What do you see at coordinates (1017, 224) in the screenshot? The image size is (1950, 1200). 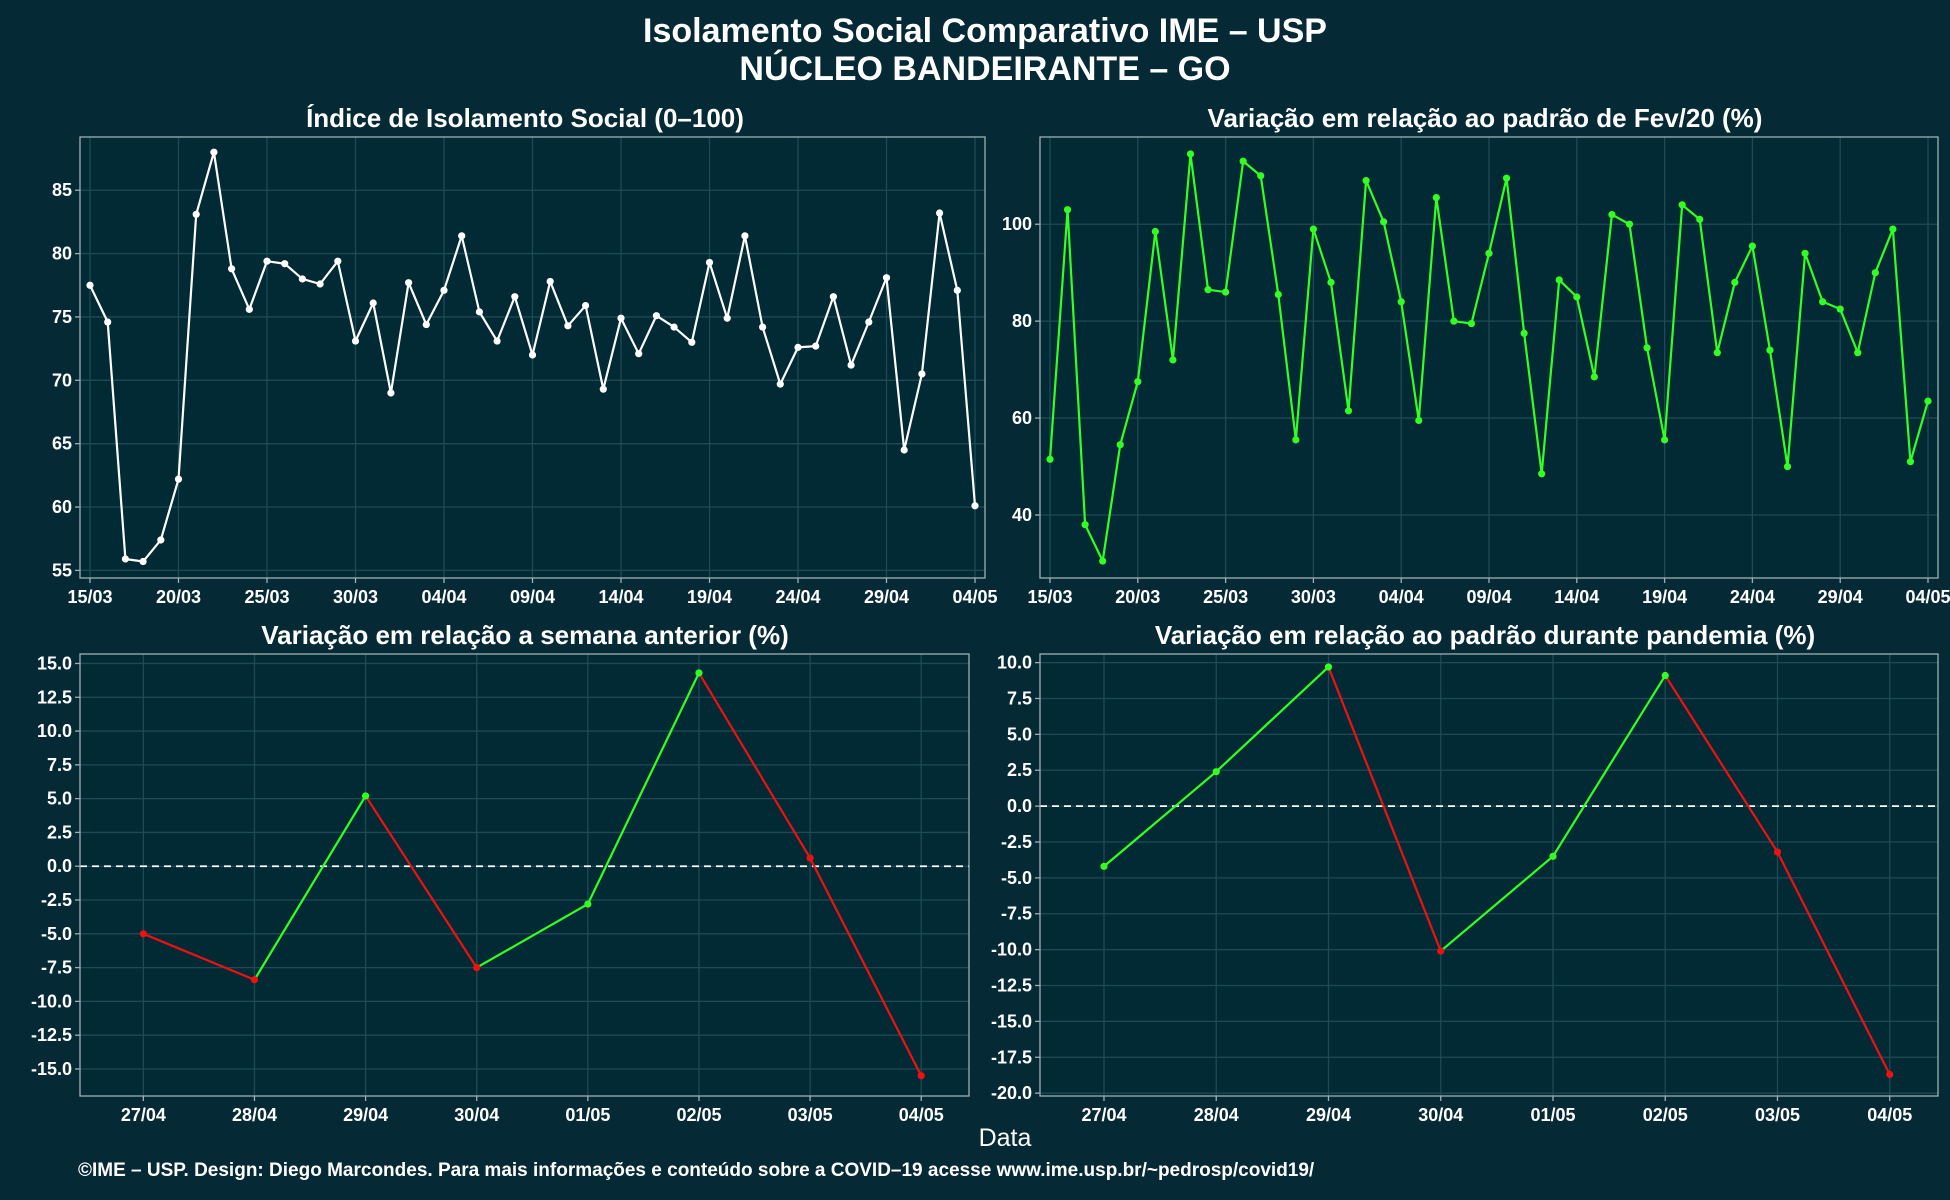 I see `y-tick-label: 100` at bounding box center [1017, 224].